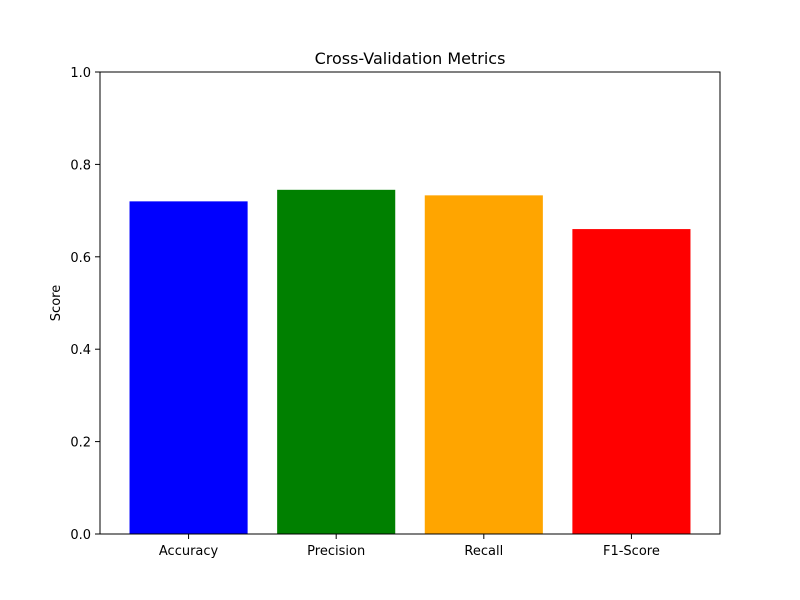 Image resolution: width=800 pixels, height=600 pixels. I want to click on x-tick-label: Recall, so click(483, 551).